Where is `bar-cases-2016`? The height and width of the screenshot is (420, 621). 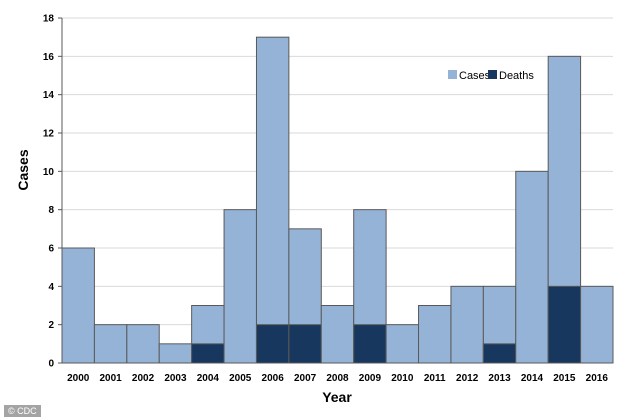 bar-cases-2016 is located at coordinates (597, 324).